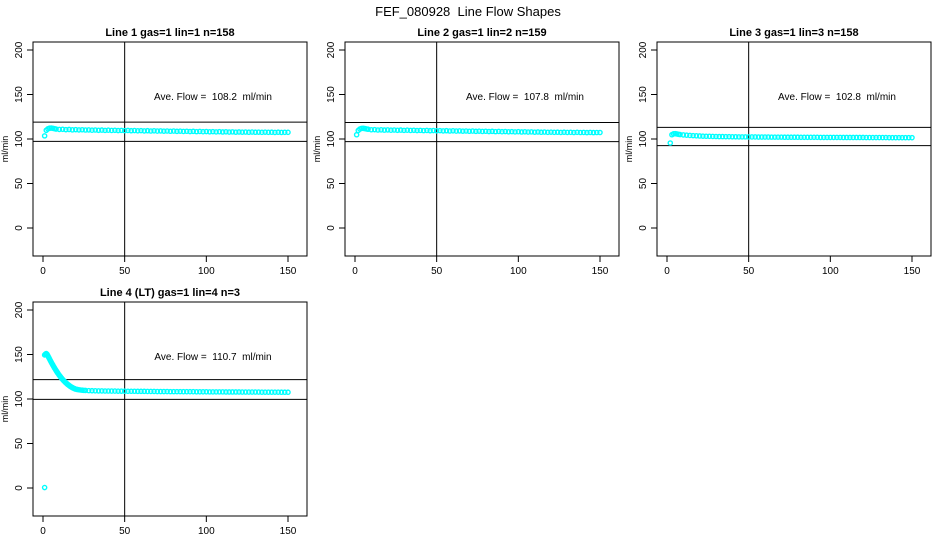  I want to click on page-title: FEF_080928 Line Flow Shapes, so click(468, 11).